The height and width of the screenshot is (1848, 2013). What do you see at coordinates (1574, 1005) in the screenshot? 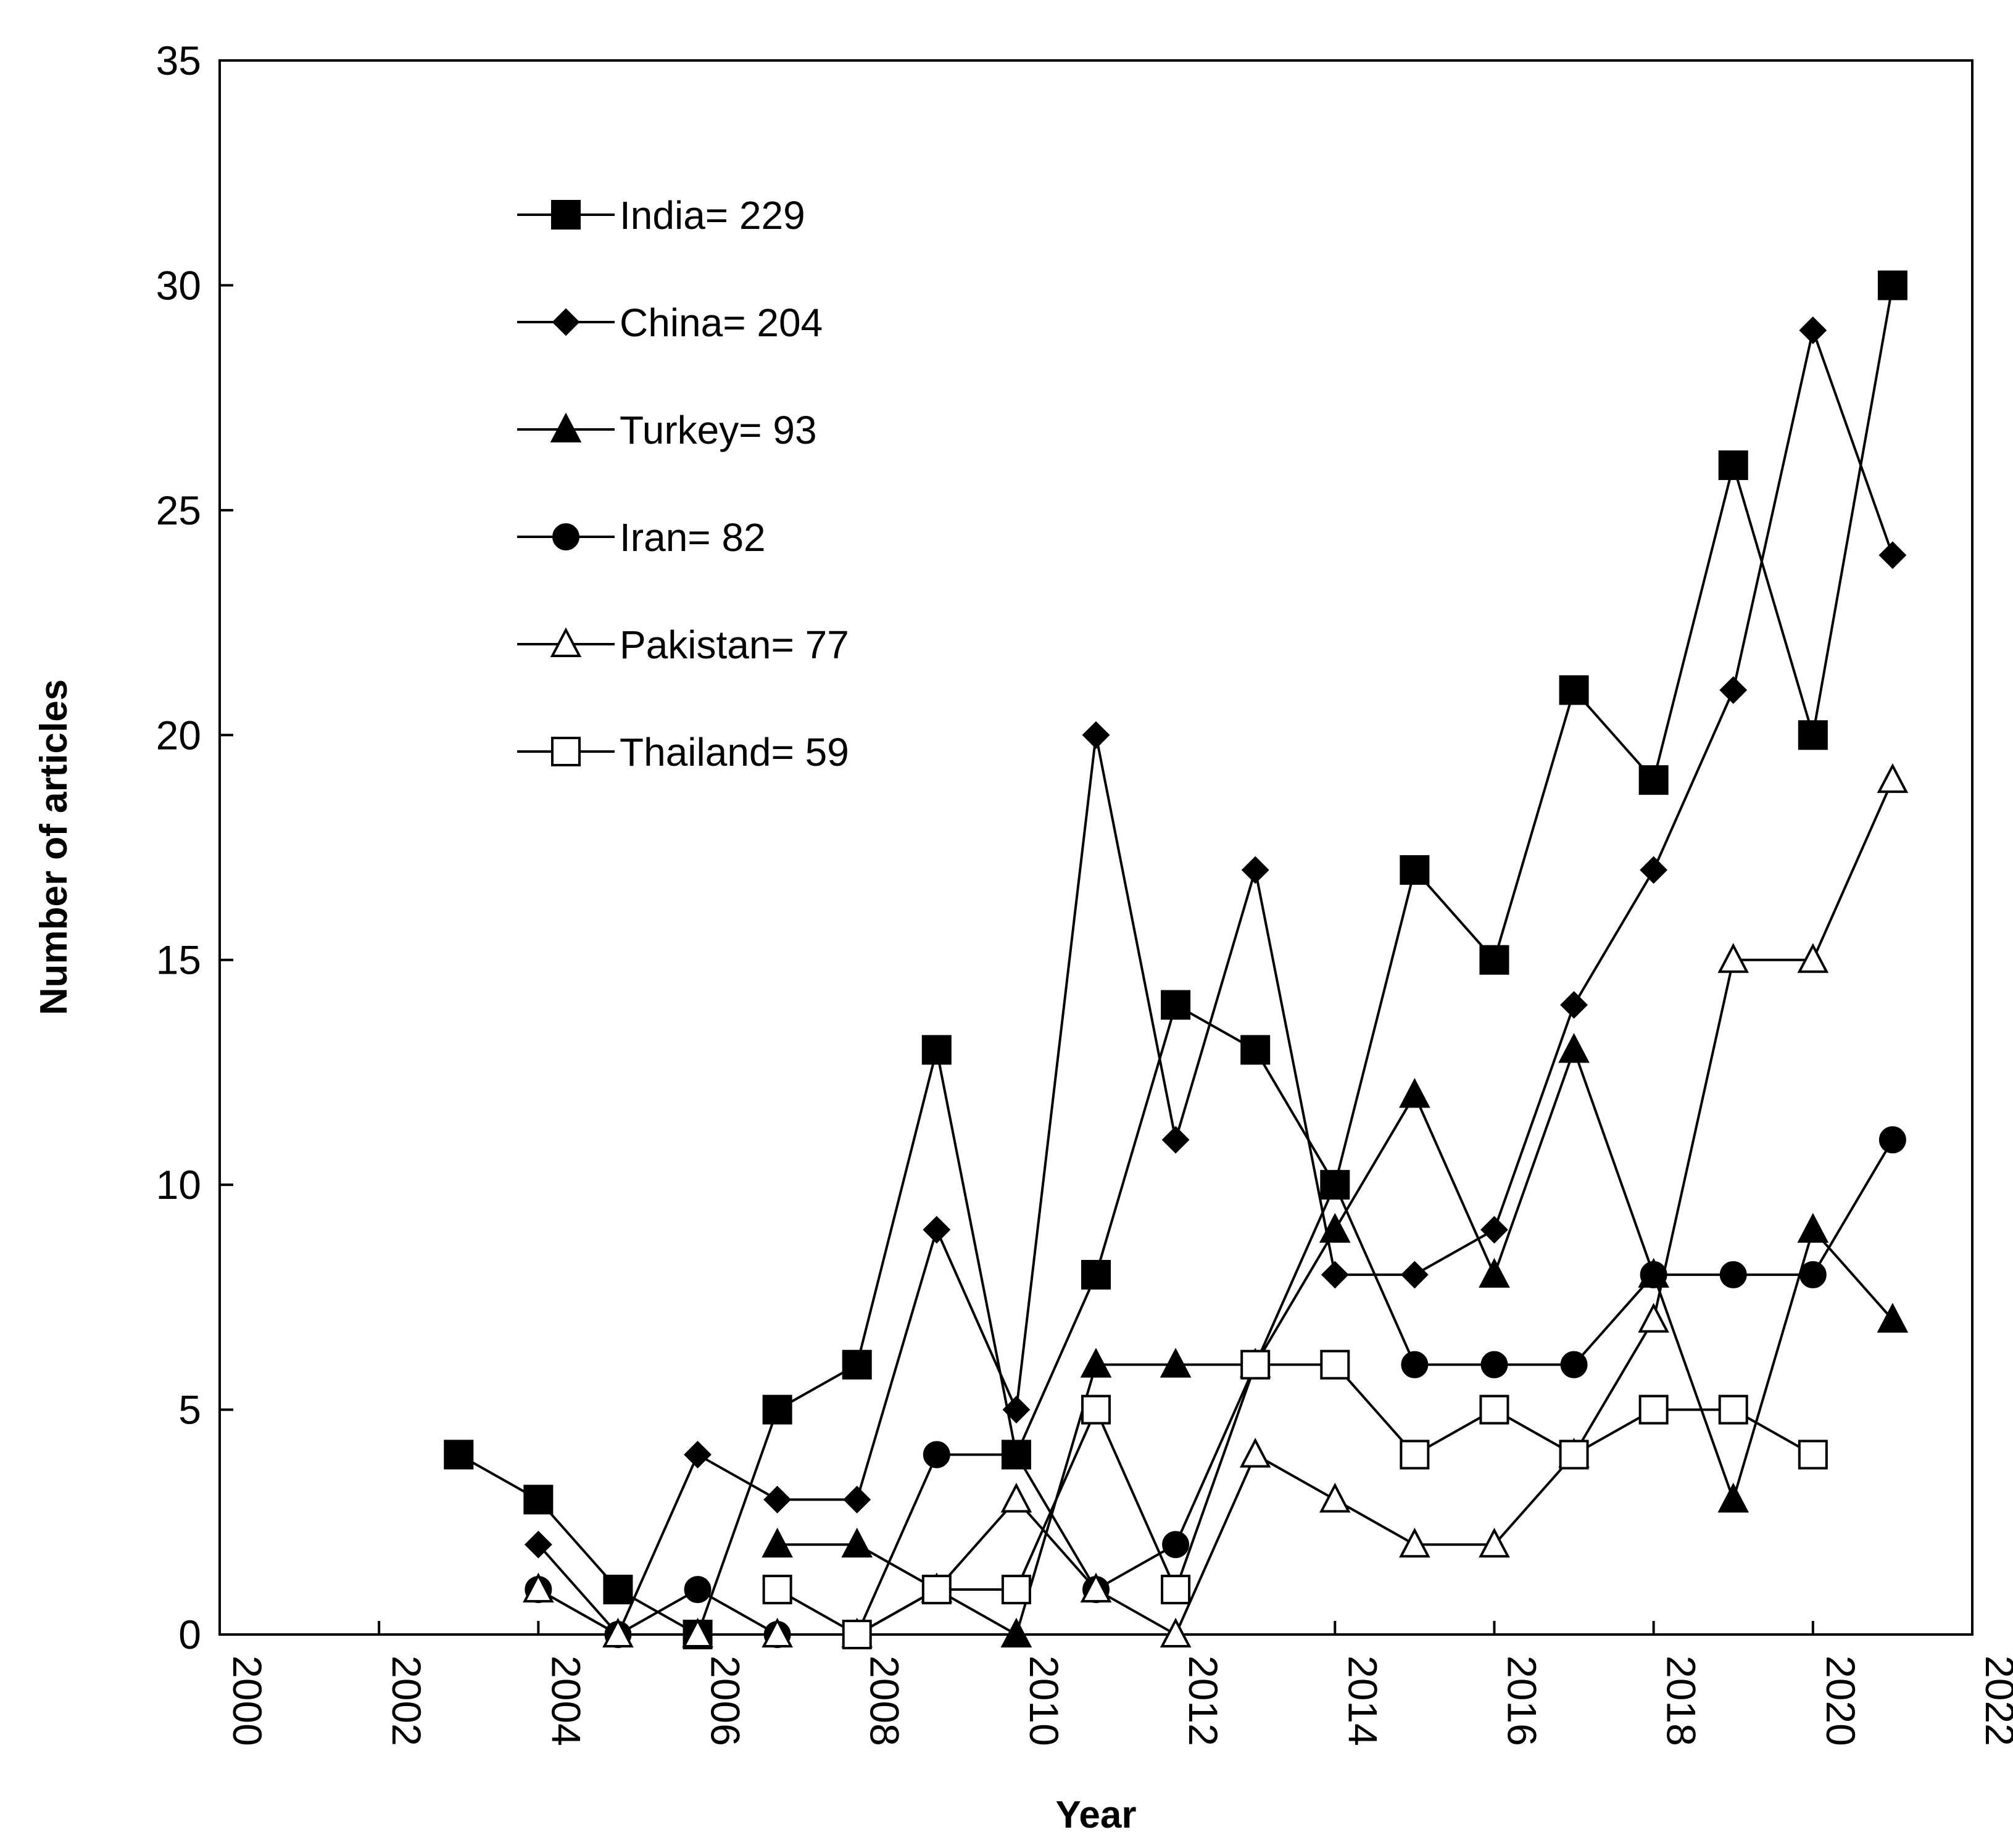
I see `series-1-point-2017` at bounding box center [1574, 1005].